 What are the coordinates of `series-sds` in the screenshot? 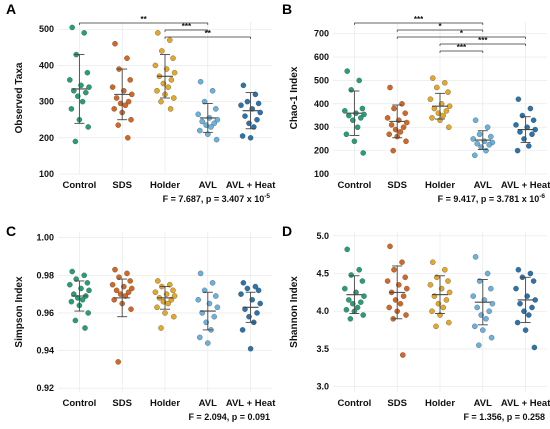 It's located at (397, 119).